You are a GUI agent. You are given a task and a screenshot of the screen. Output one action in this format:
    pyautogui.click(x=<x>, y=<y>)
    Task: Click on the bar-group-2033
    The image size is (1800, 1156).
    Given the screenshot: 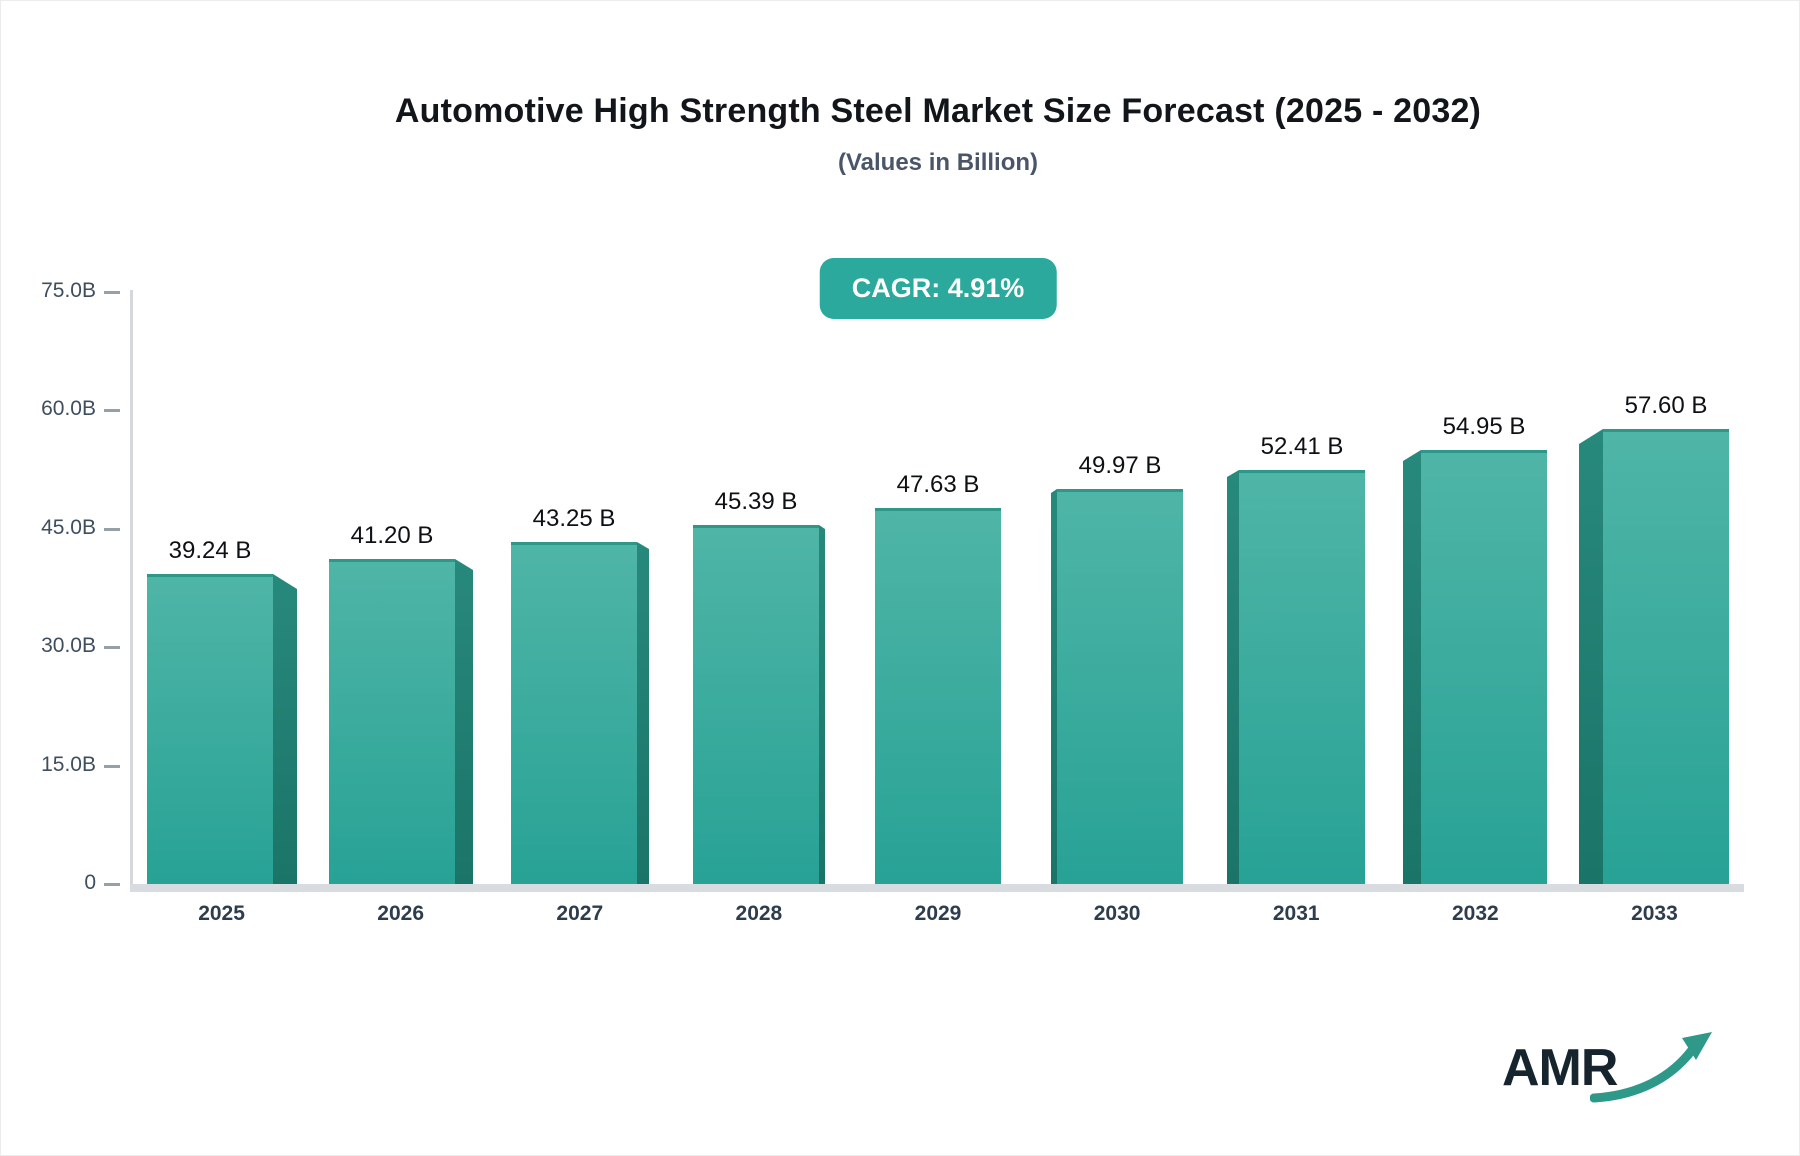 What is the action you would take?
    pyautogui.click(x=1654, y=656)
    